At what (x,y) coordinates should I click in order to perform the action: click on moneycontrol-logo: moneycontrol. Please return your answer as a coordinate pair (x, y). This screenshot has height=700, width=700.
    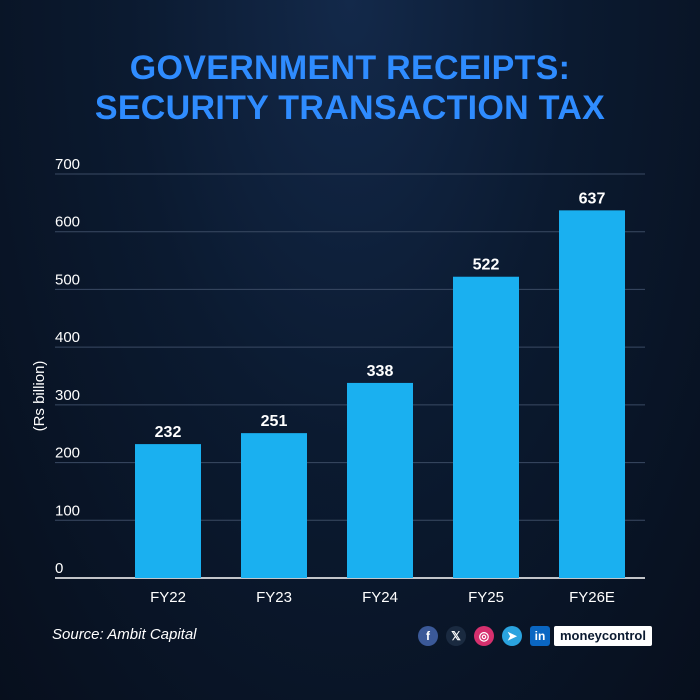
    Looking at the image, I should click on (603, 636).